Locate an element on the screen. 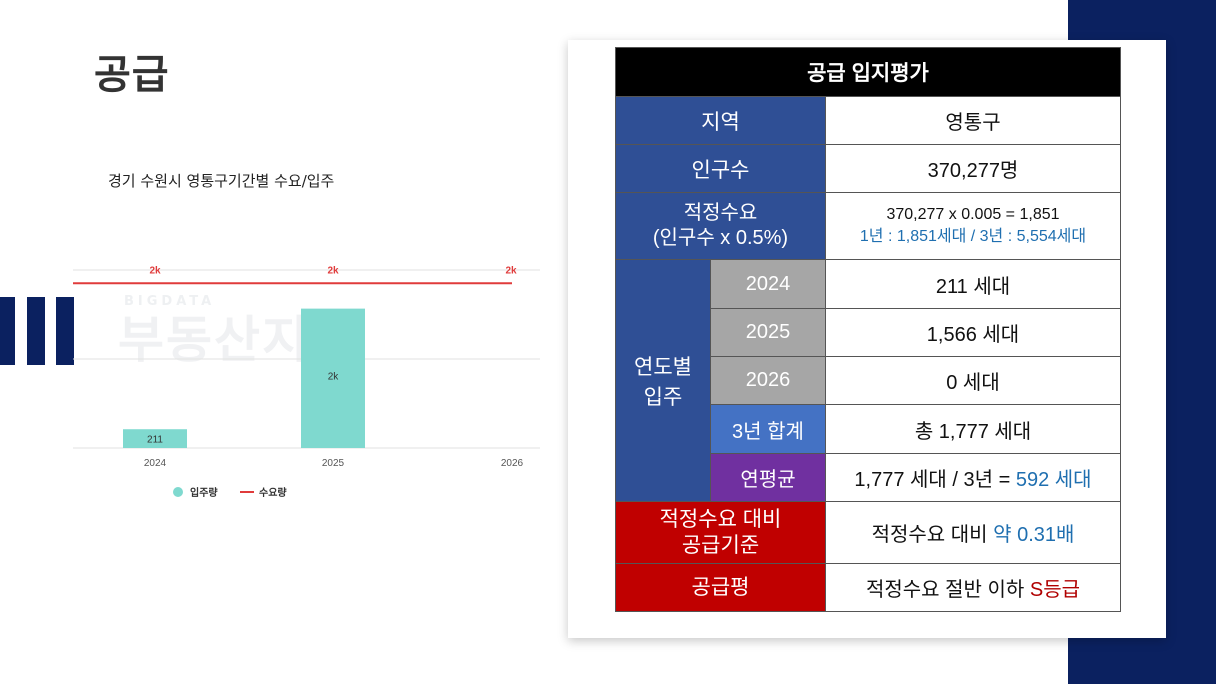 This screenshot has height=684, width=1216. left-decor-bars is located at coordinates (37, 331).